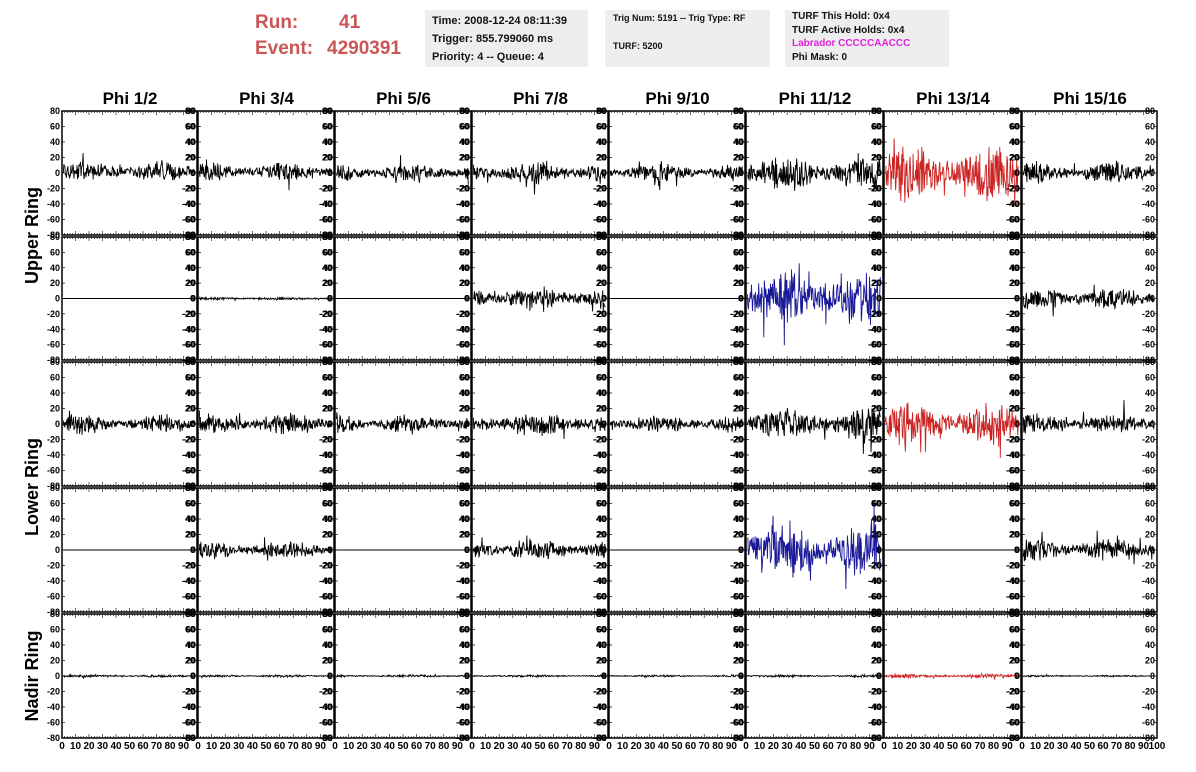 The image size is (1196, 772). Describe the element at coordinates (953, 98) in the screenshot. I see `column-header: Phi 13/14` at that location.